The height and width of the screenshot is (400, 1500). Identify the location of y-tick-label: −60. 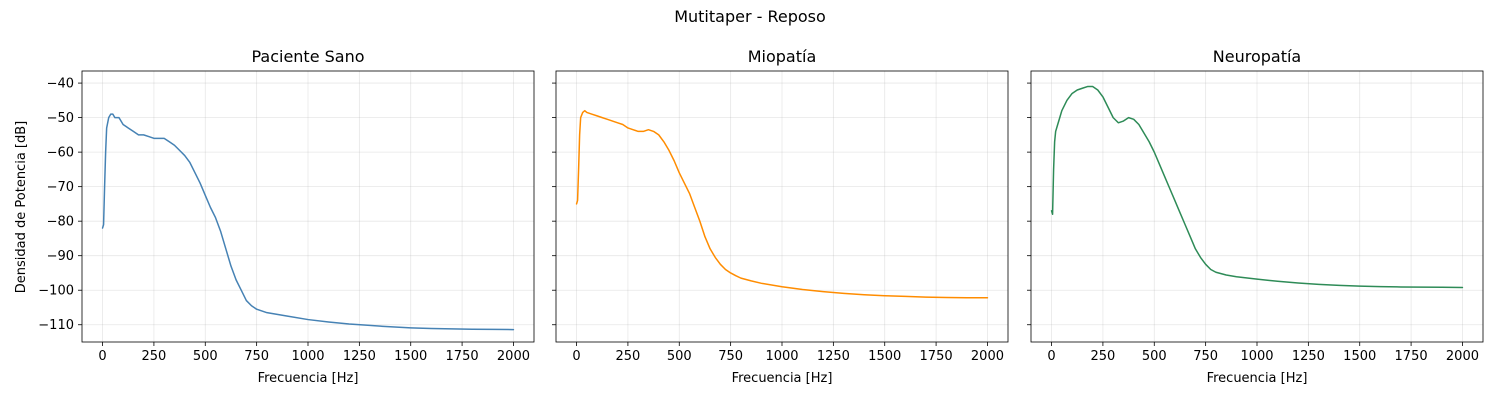
(60, 153).